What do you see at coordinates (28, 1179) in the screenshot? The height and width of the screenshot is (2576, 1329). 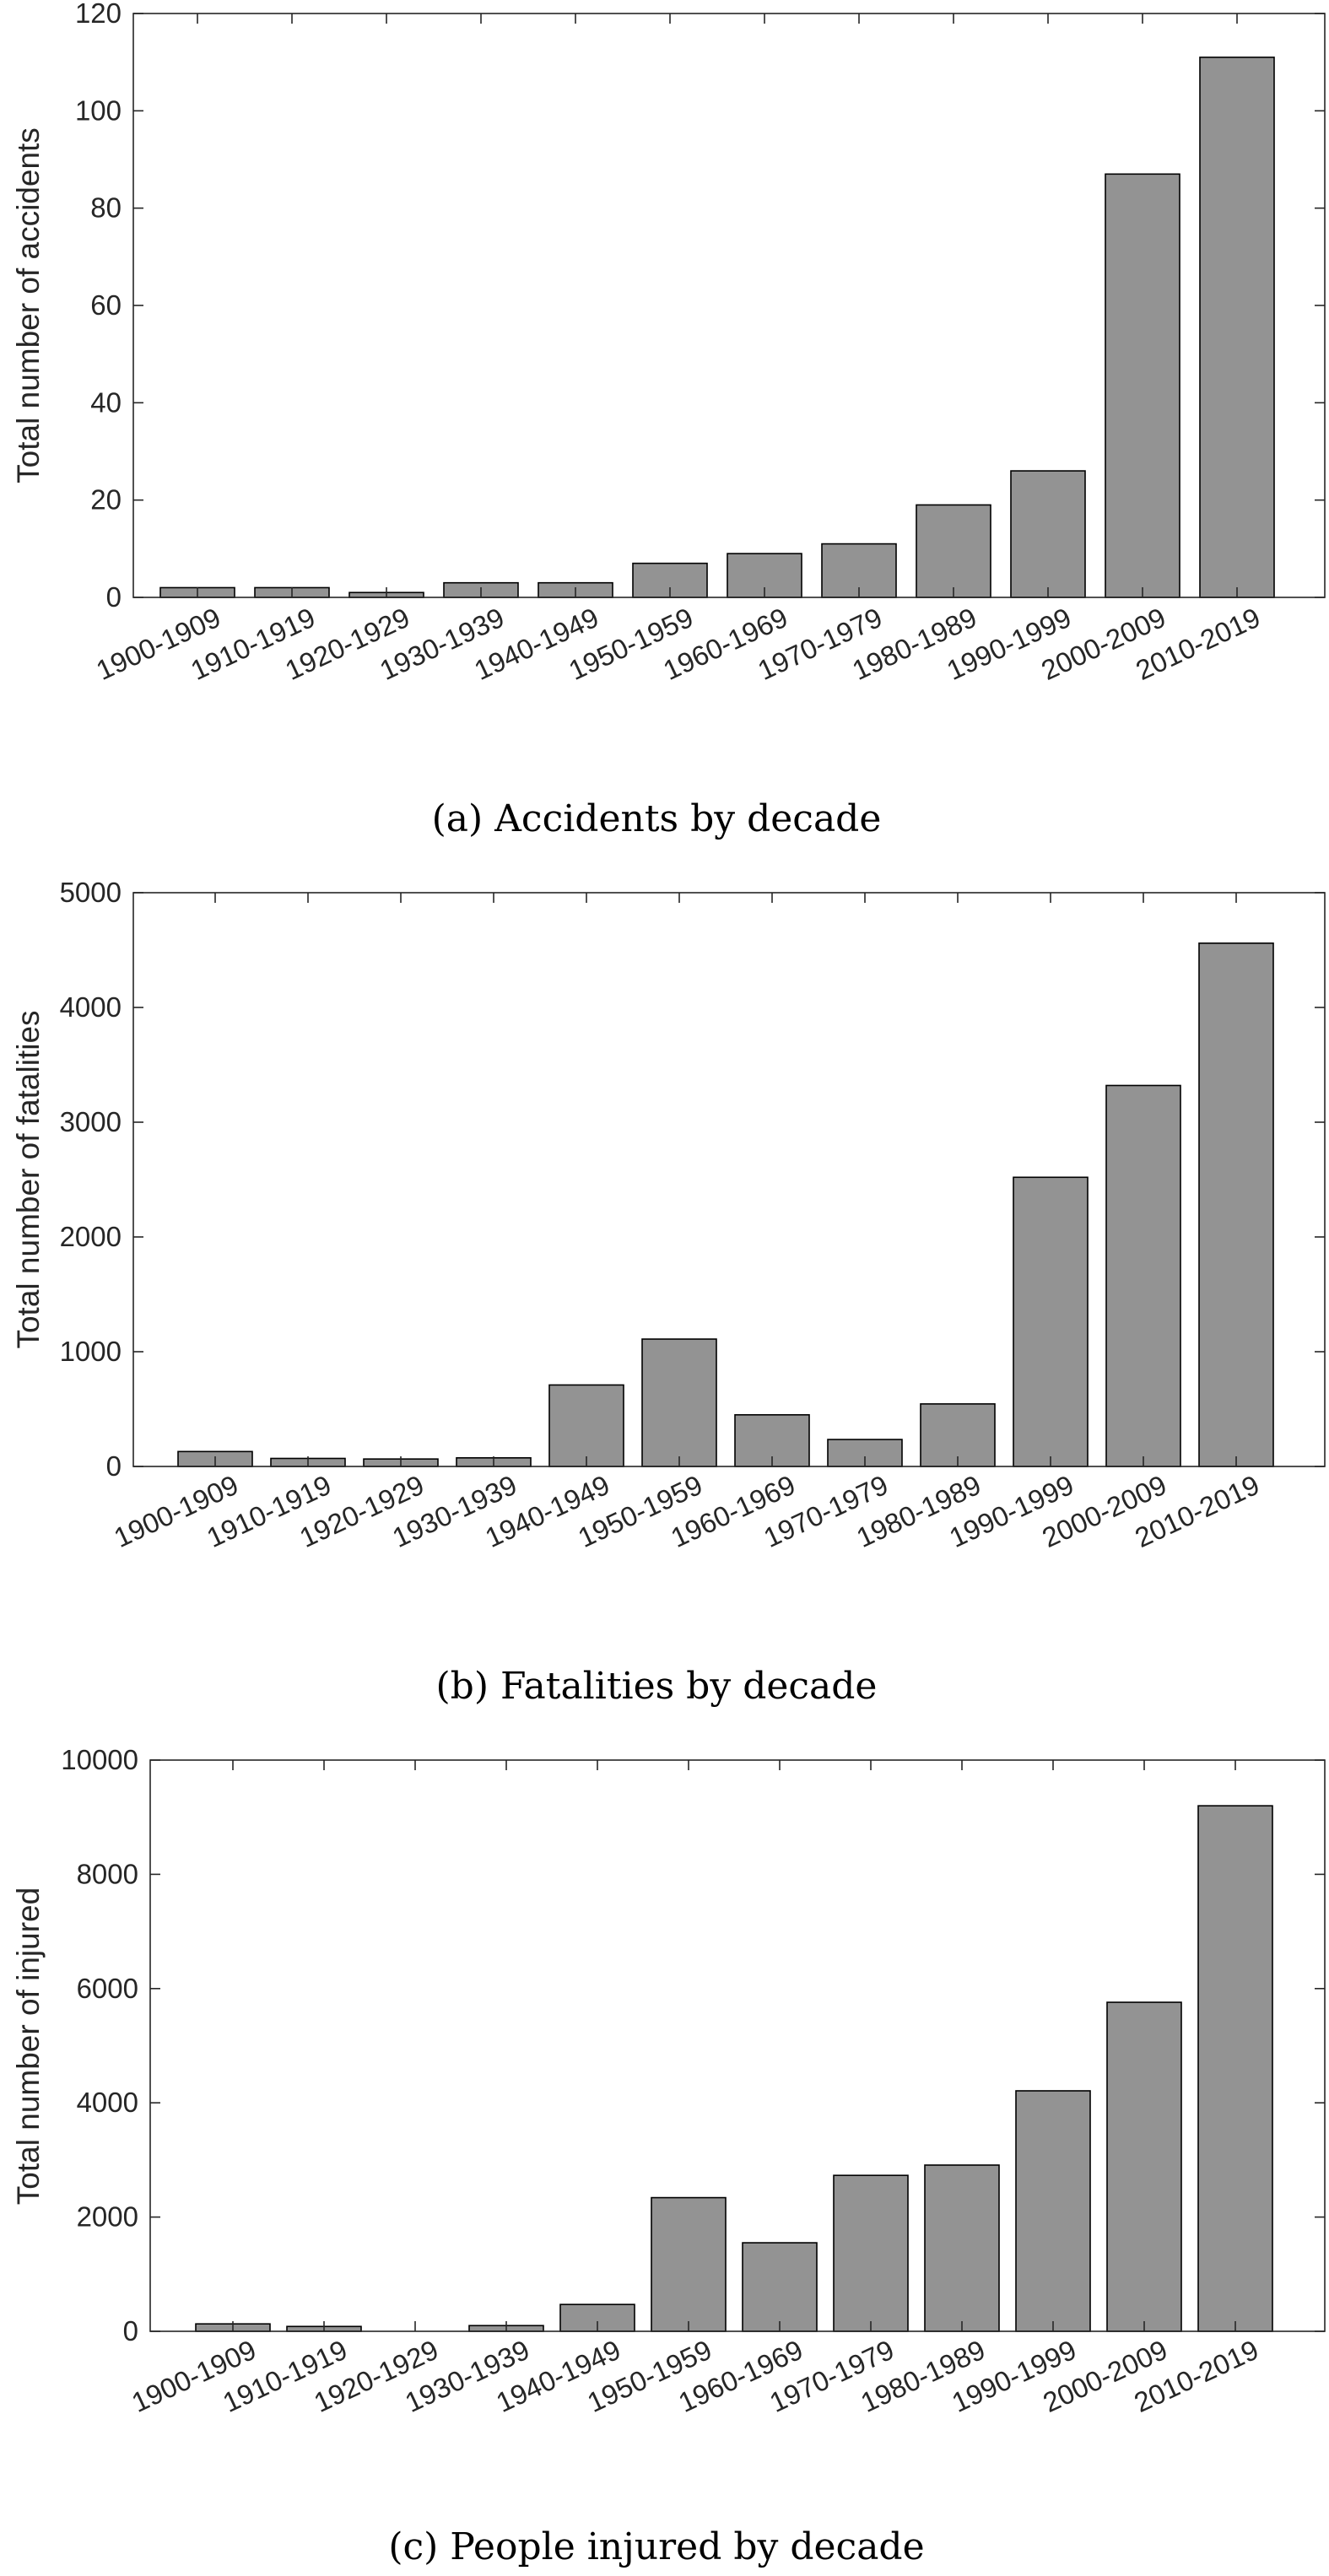 I see `y-axis-label: Total number of fatalities` at bounding box center [28, 1179].